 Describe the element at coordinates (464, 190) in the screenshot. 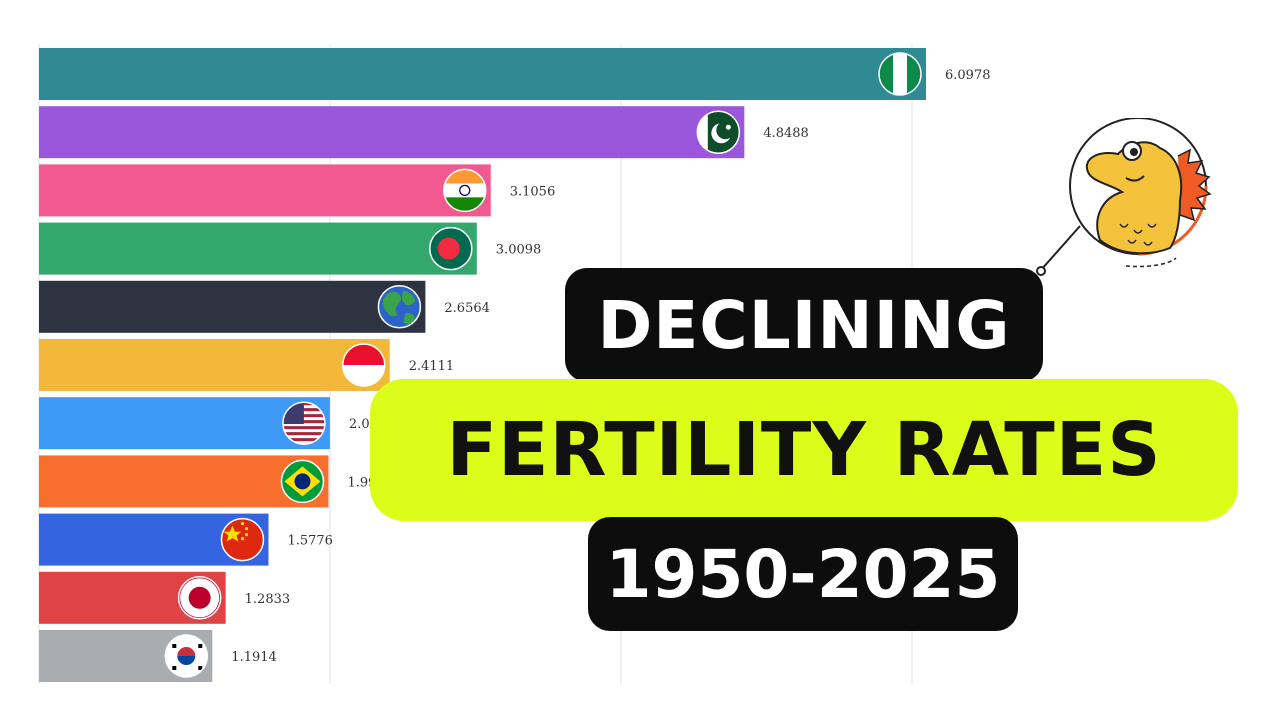

I see `india-flag` at that location.